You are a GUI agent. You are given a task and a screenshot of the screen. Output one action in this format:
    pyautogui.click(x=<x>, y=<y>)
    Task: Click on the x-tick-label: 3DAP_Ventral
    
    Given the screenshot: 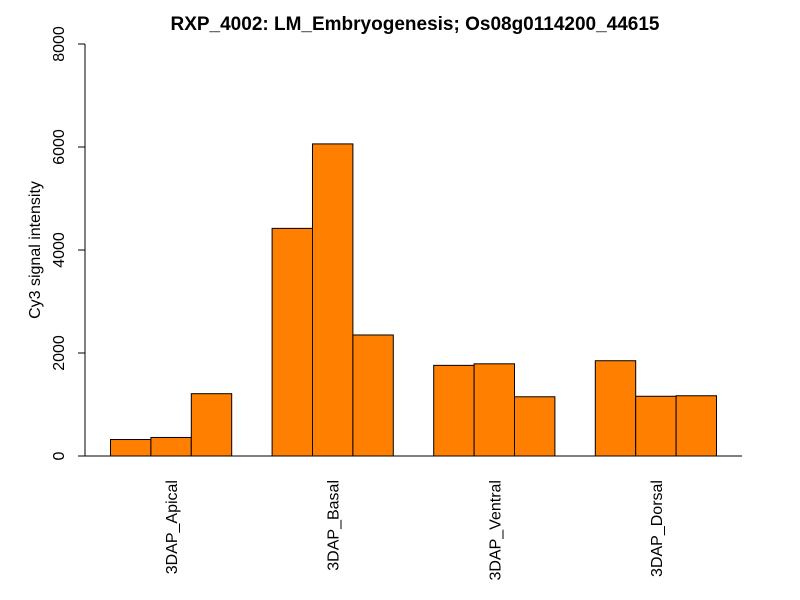 What is the action you would take?
    pyautogui.click(x=495, y=530)
    